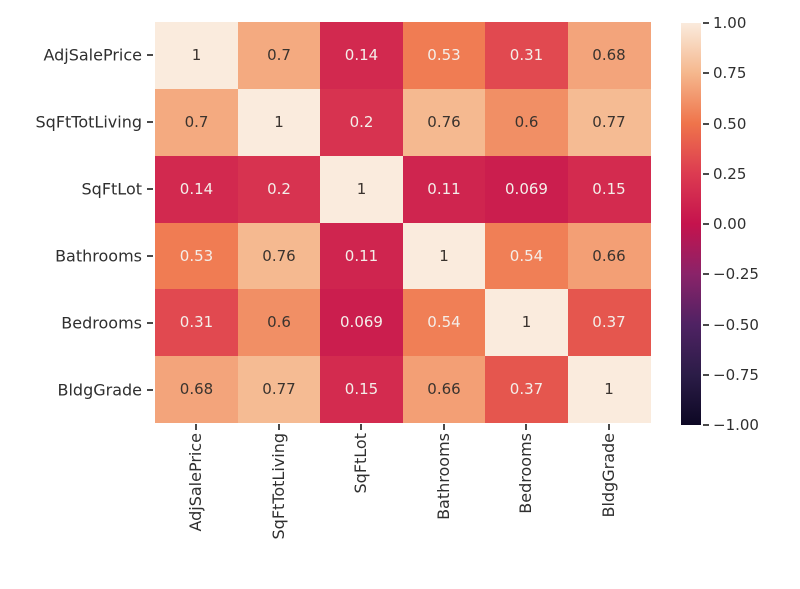 The height and width of the screenshot is (589, 800). What do you see at coordinates (736, 324) in the screenshot?
I see `colorbar-tick-label: −0.50` at bounding box center [736, 324].